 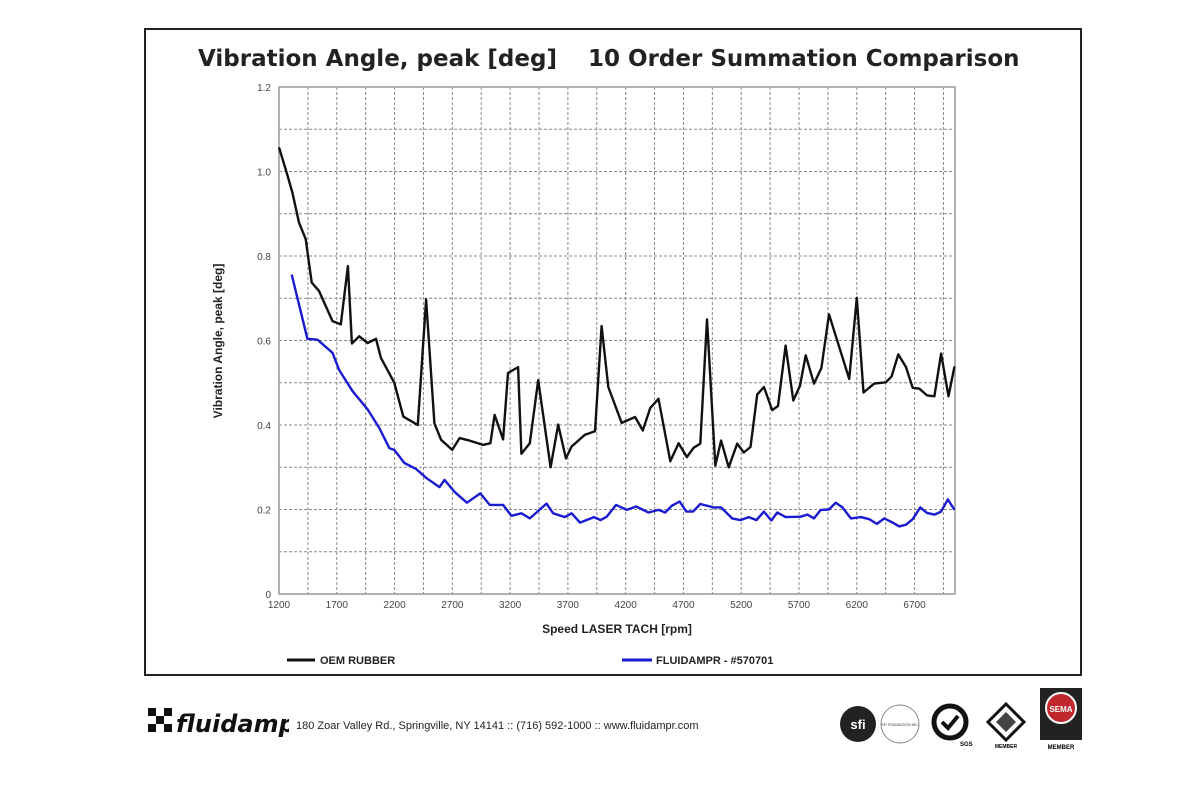 What do you see at coordinates (264, 88) in the screenshot?
I see `y-tick-label: 1.2` at bounding box center [264, 88].